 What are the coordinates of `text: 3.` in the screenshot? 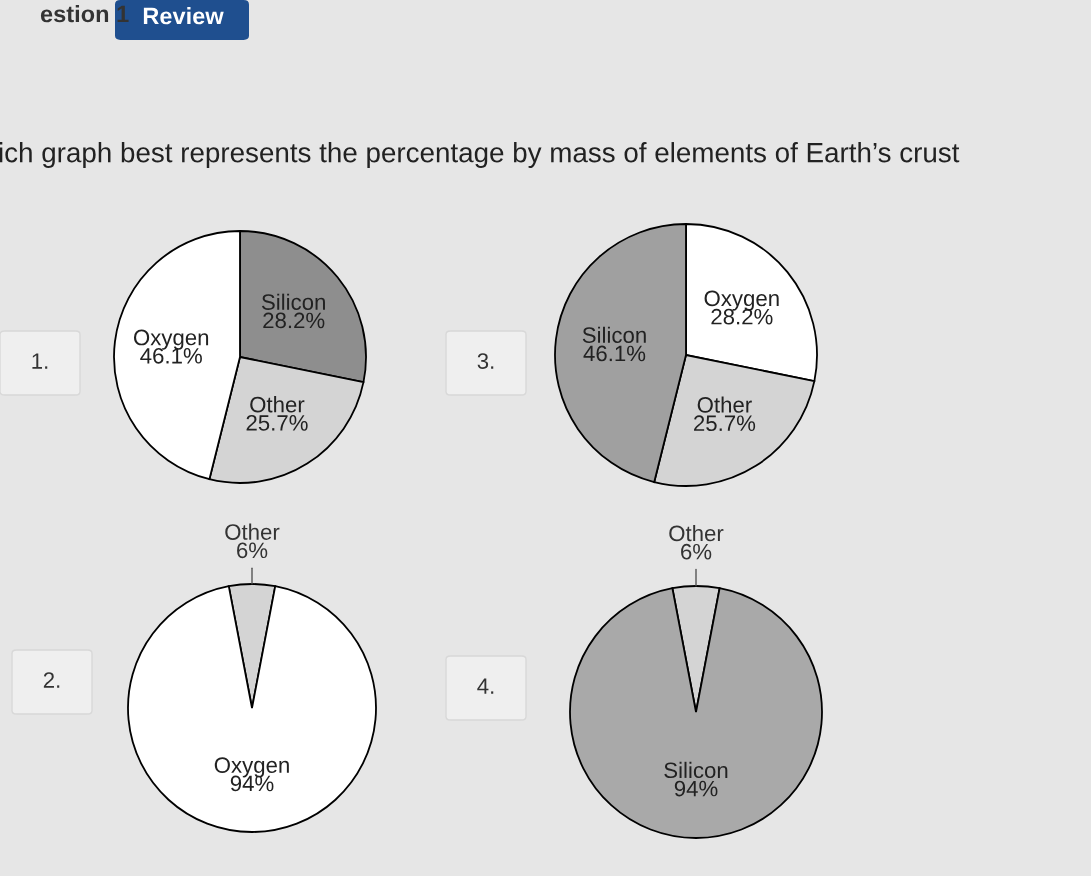 It's located at (485, 361).